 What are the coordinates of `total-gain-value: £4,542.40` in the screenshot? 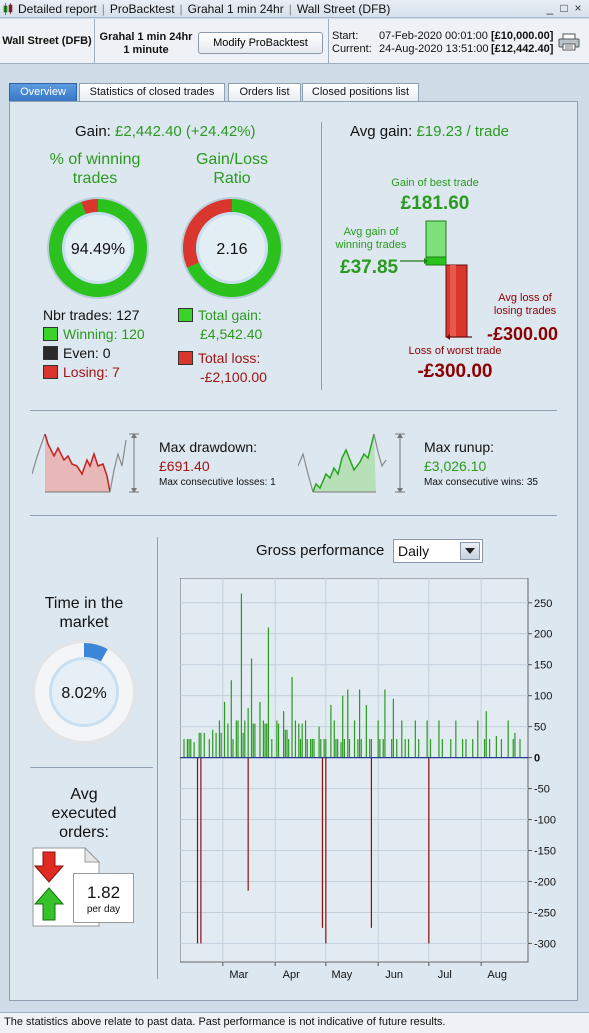 It's located at (231, 334).